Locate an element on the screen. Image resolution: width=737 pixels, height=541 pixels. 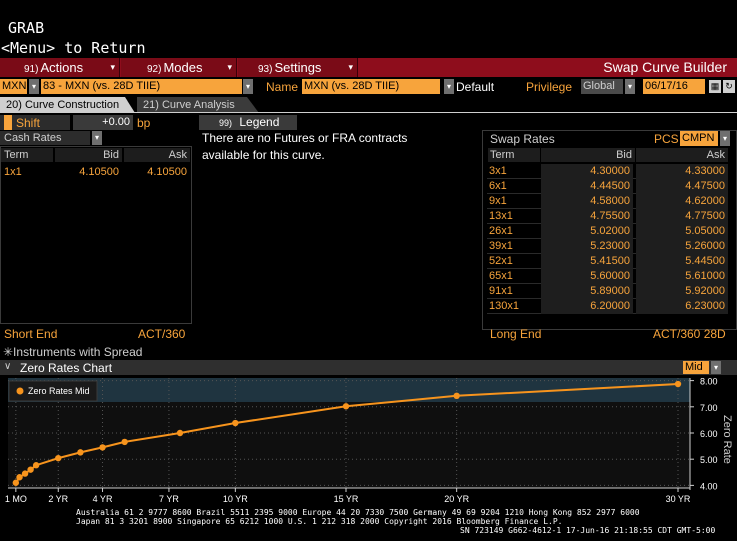
y-tick-label: 4.00 is located at coordinates (709, 486).